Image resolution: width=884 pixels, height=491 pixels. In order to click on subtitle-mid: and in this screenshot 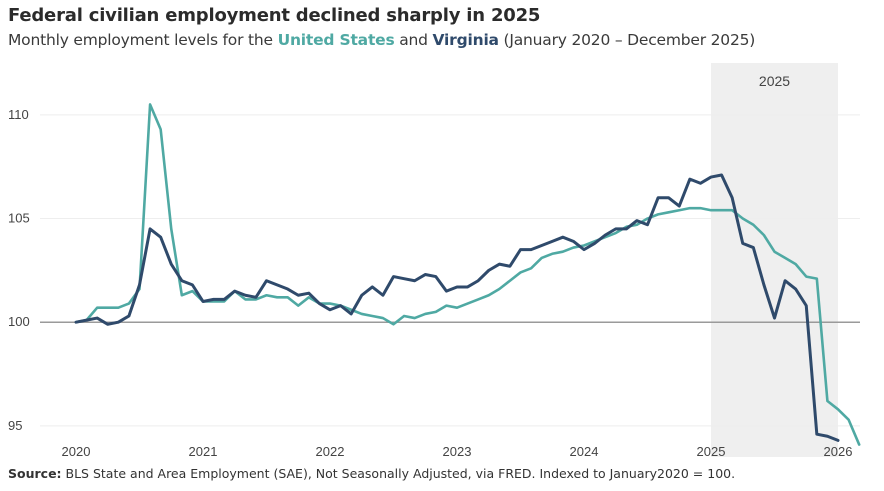, I will do `click(413, 40)`.